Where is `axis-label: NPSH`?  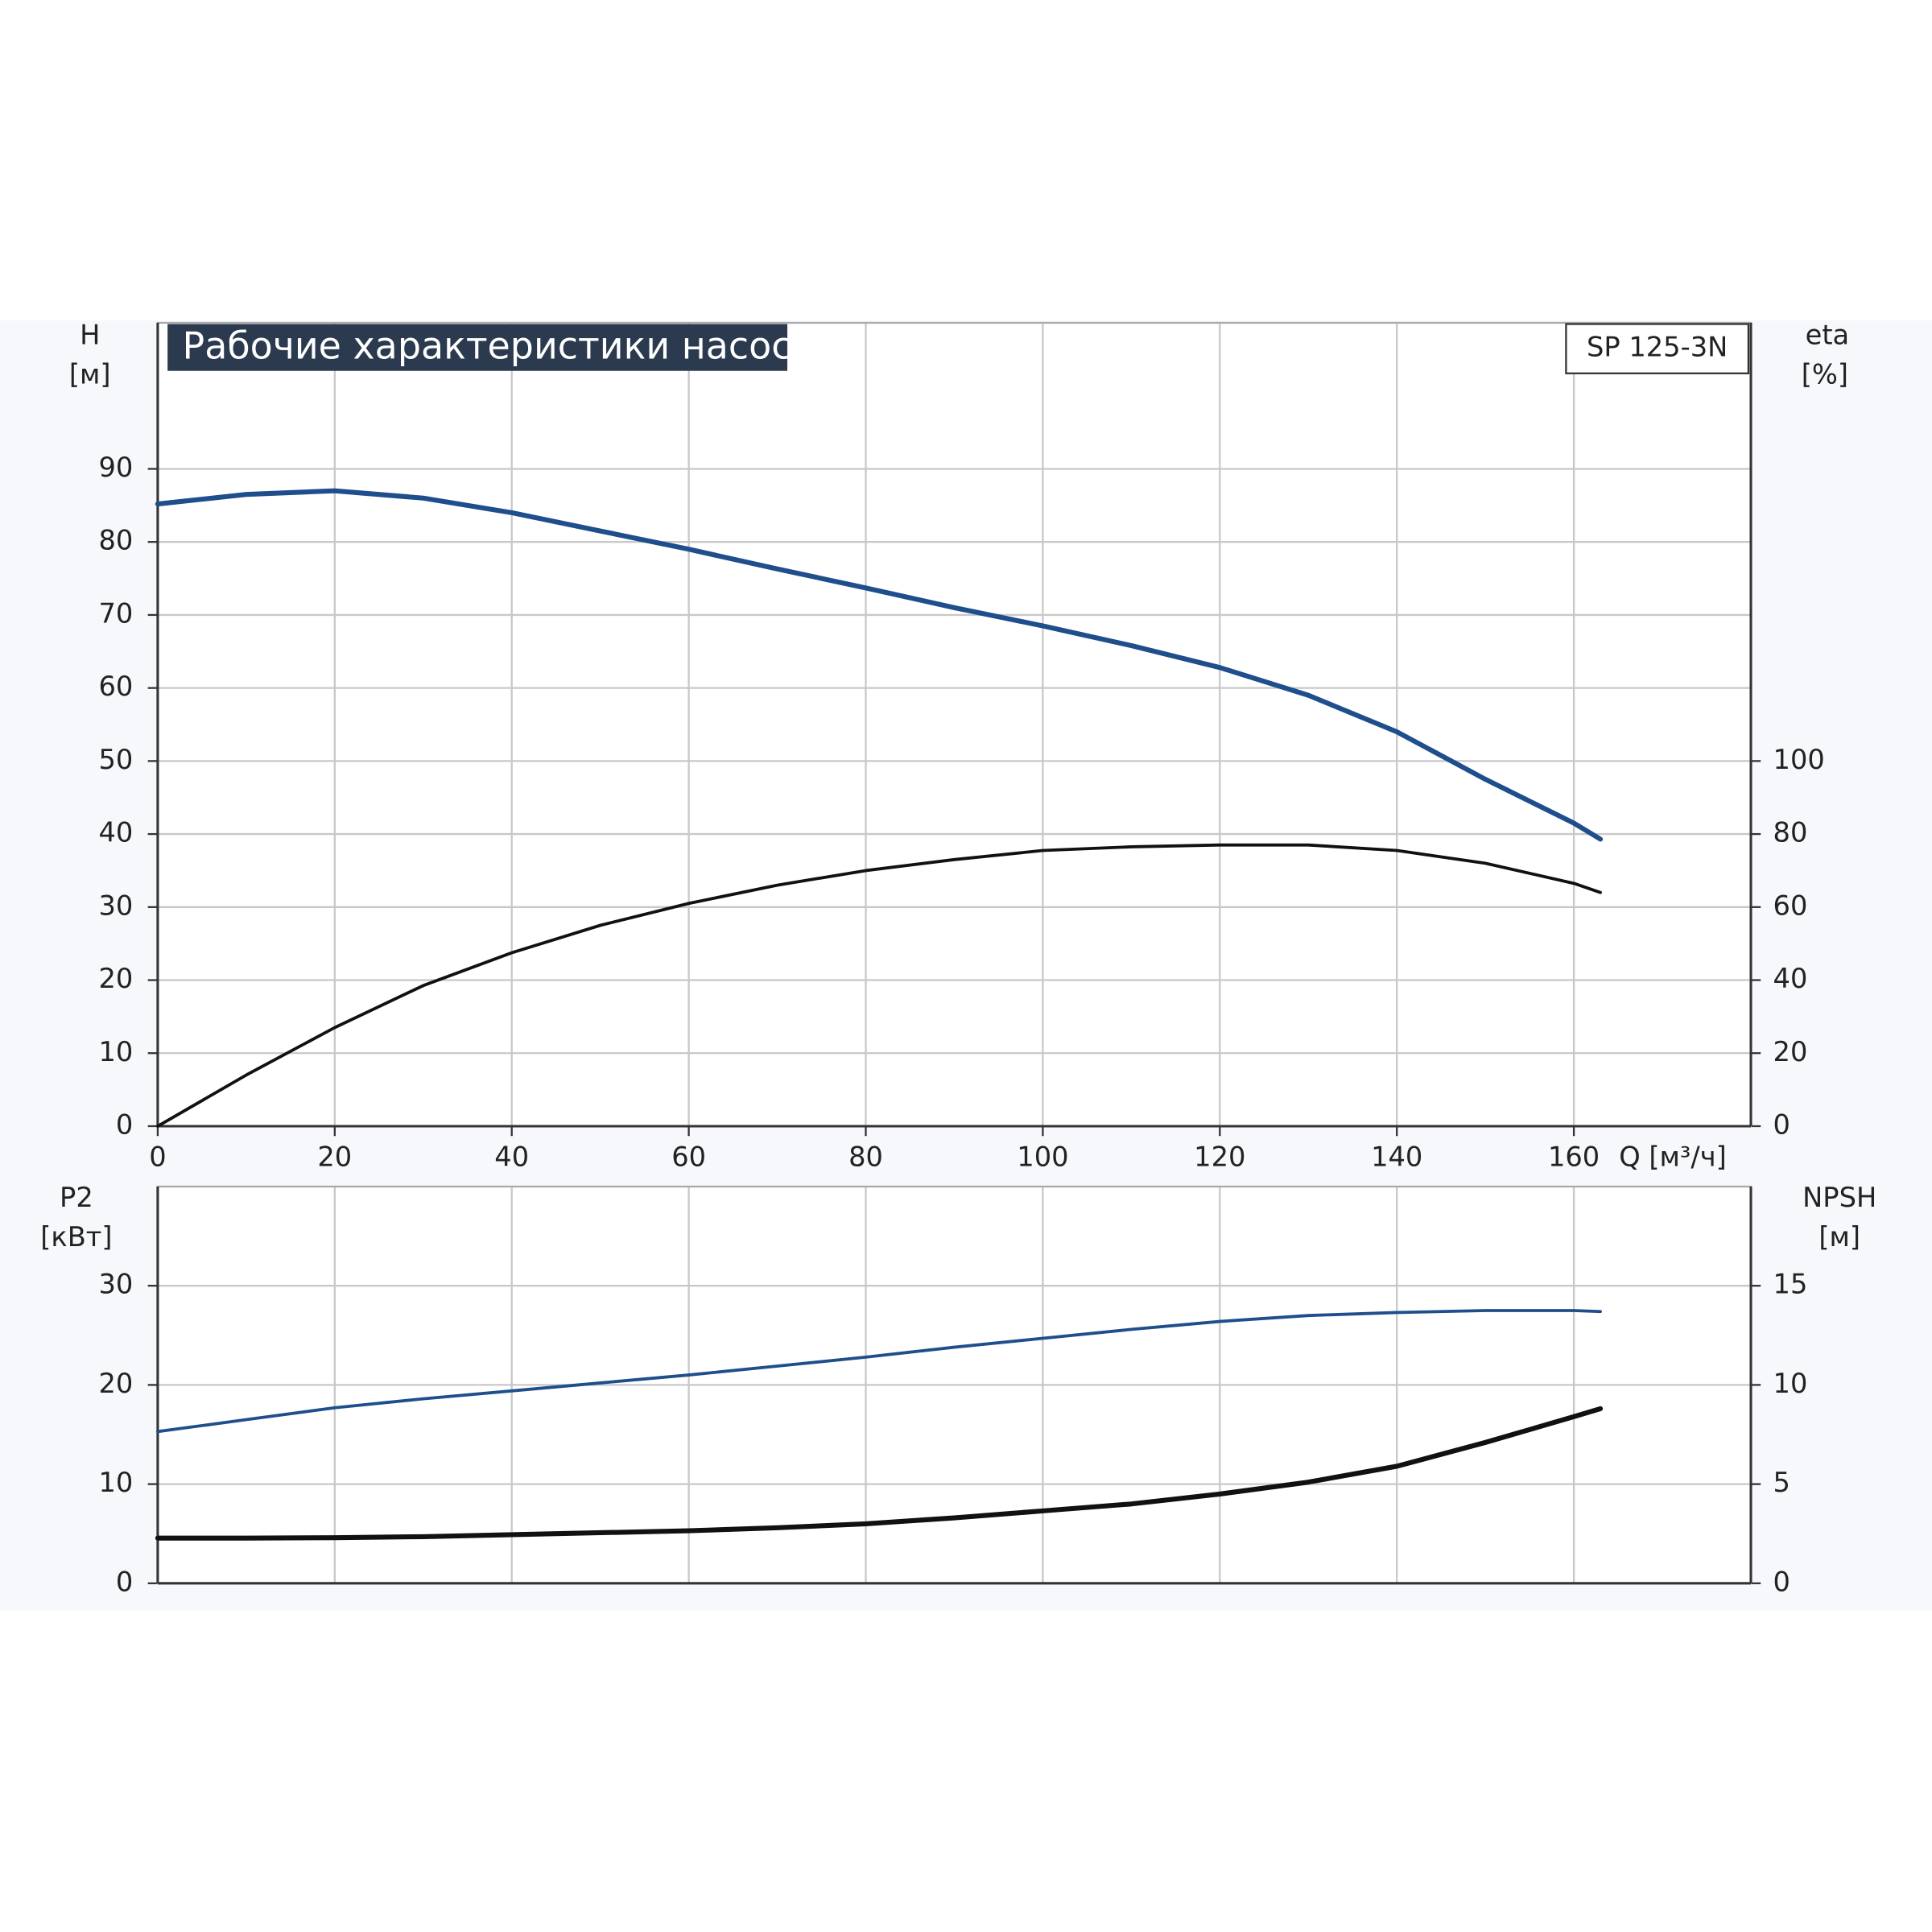
axis-label: NPSH is located at coordinates (1839, 1197).